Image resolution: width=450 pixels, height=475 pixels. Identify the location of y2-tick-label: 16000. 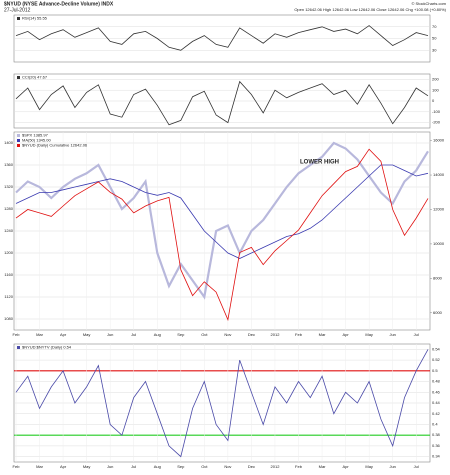
(439, 140).